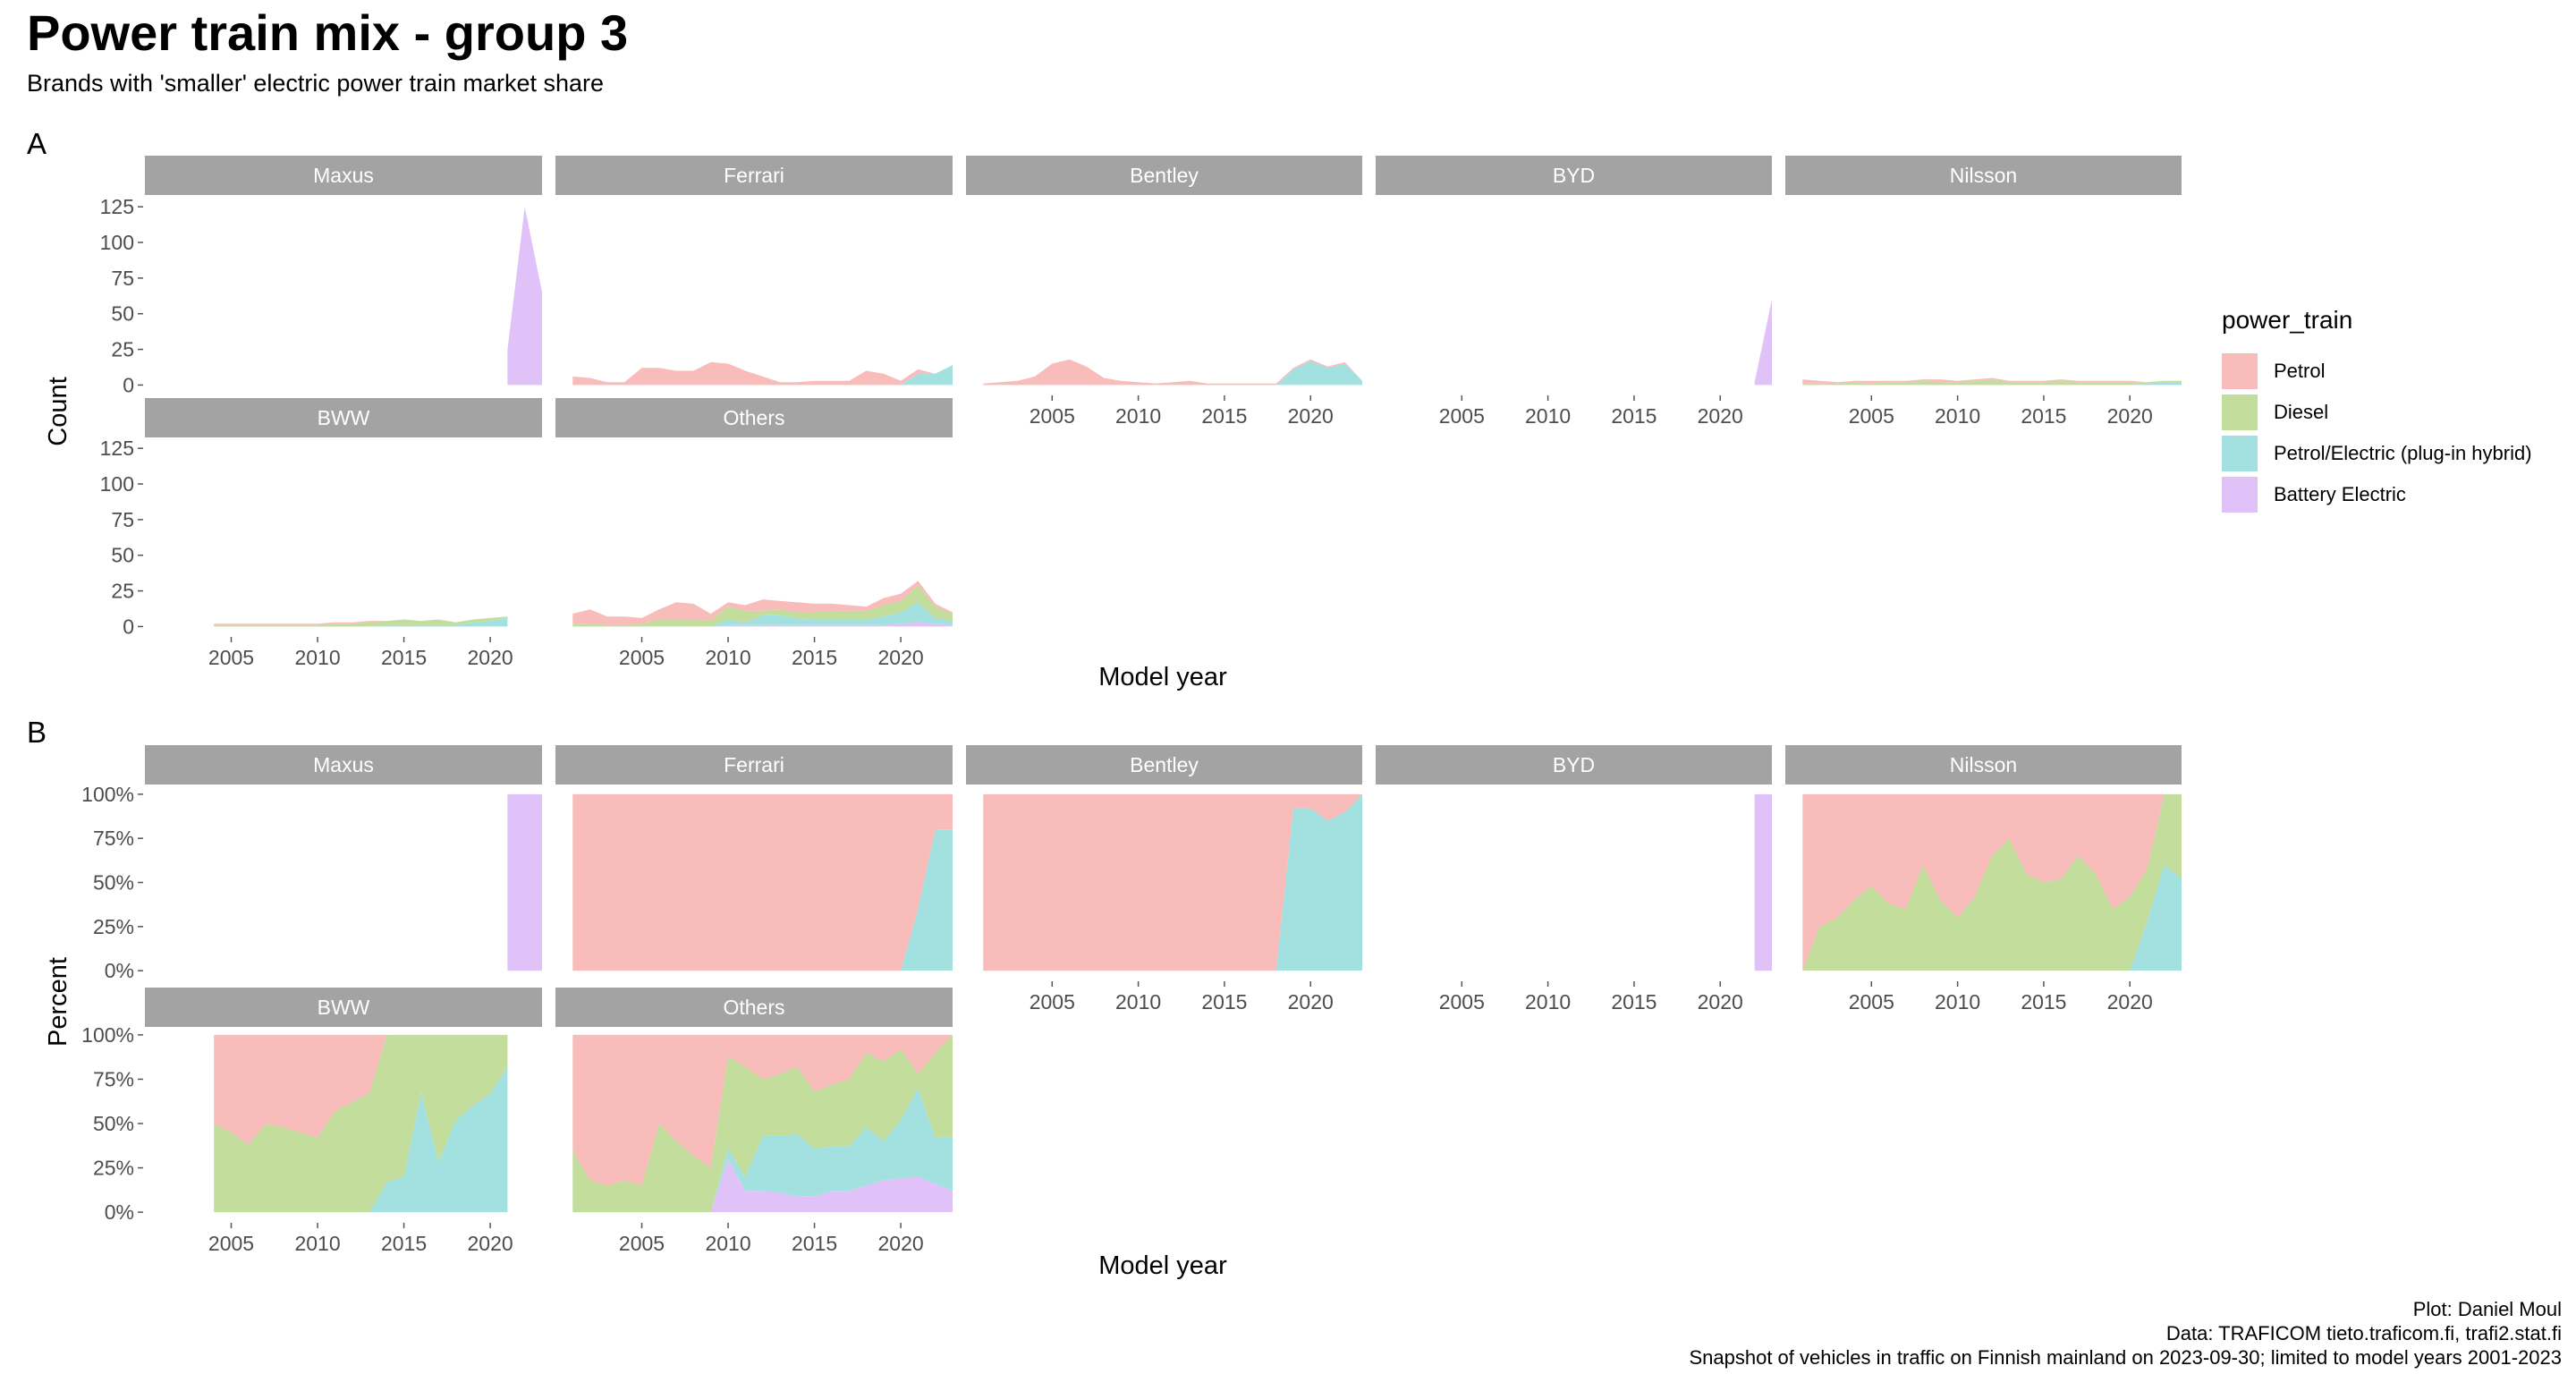  What do you see at coordinates (1763, 342) in the screenshot?
I see `panel-a-byd-area-battery-electric` at bounding box center [1763, 342].